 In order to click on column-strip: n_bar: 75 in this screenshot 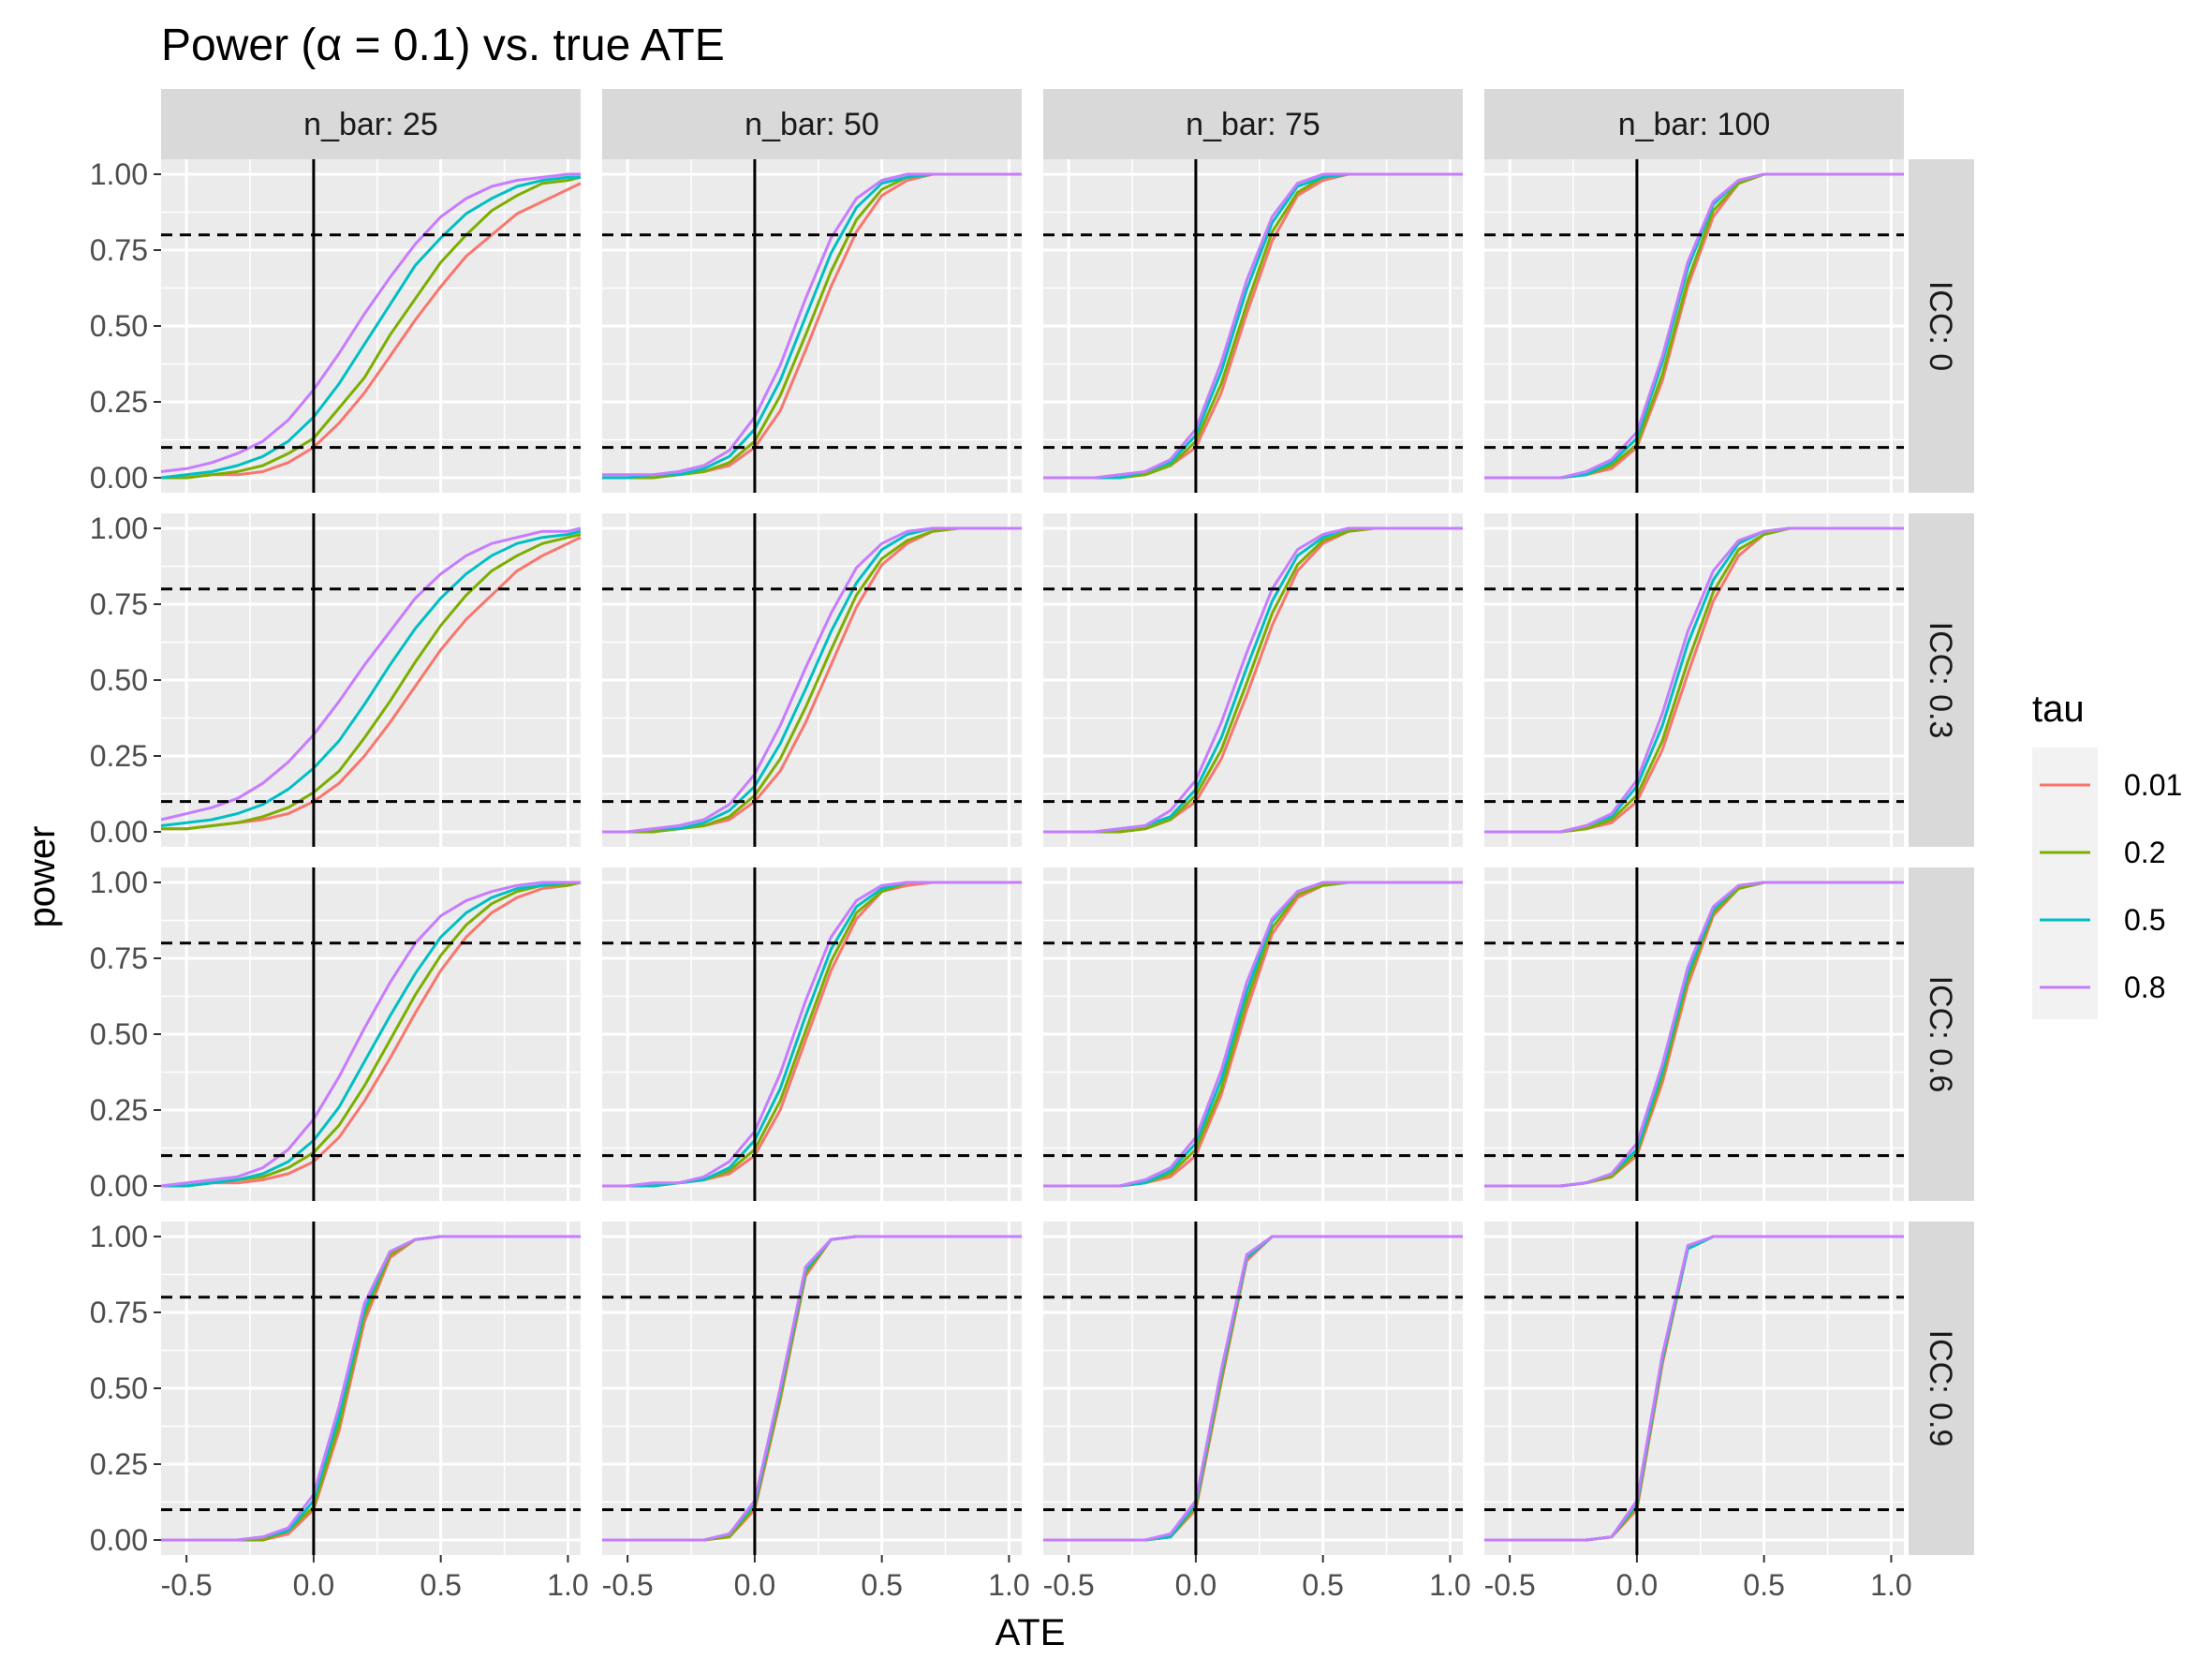, I will do `click(1253, 124)`.